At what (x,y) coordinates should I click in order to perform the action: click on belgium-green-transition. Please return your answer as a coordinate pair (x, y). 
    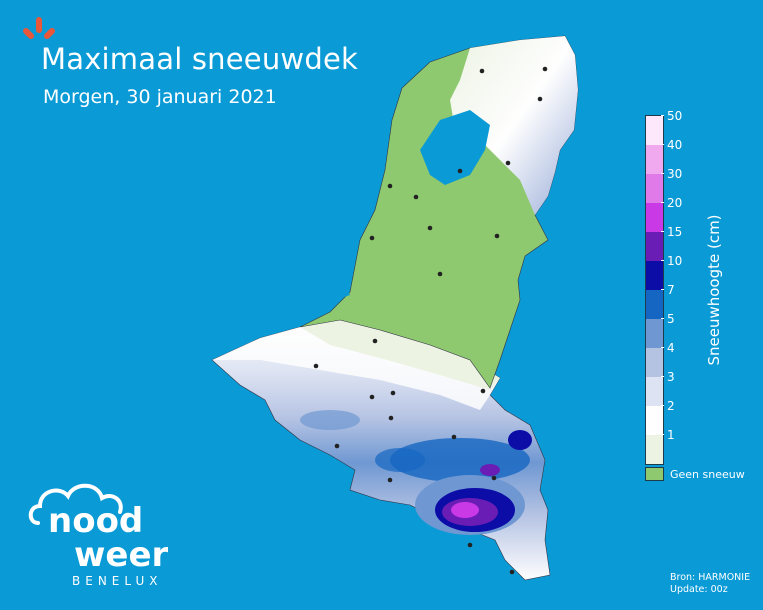
    Looking at the image, I should click on (400, 355).